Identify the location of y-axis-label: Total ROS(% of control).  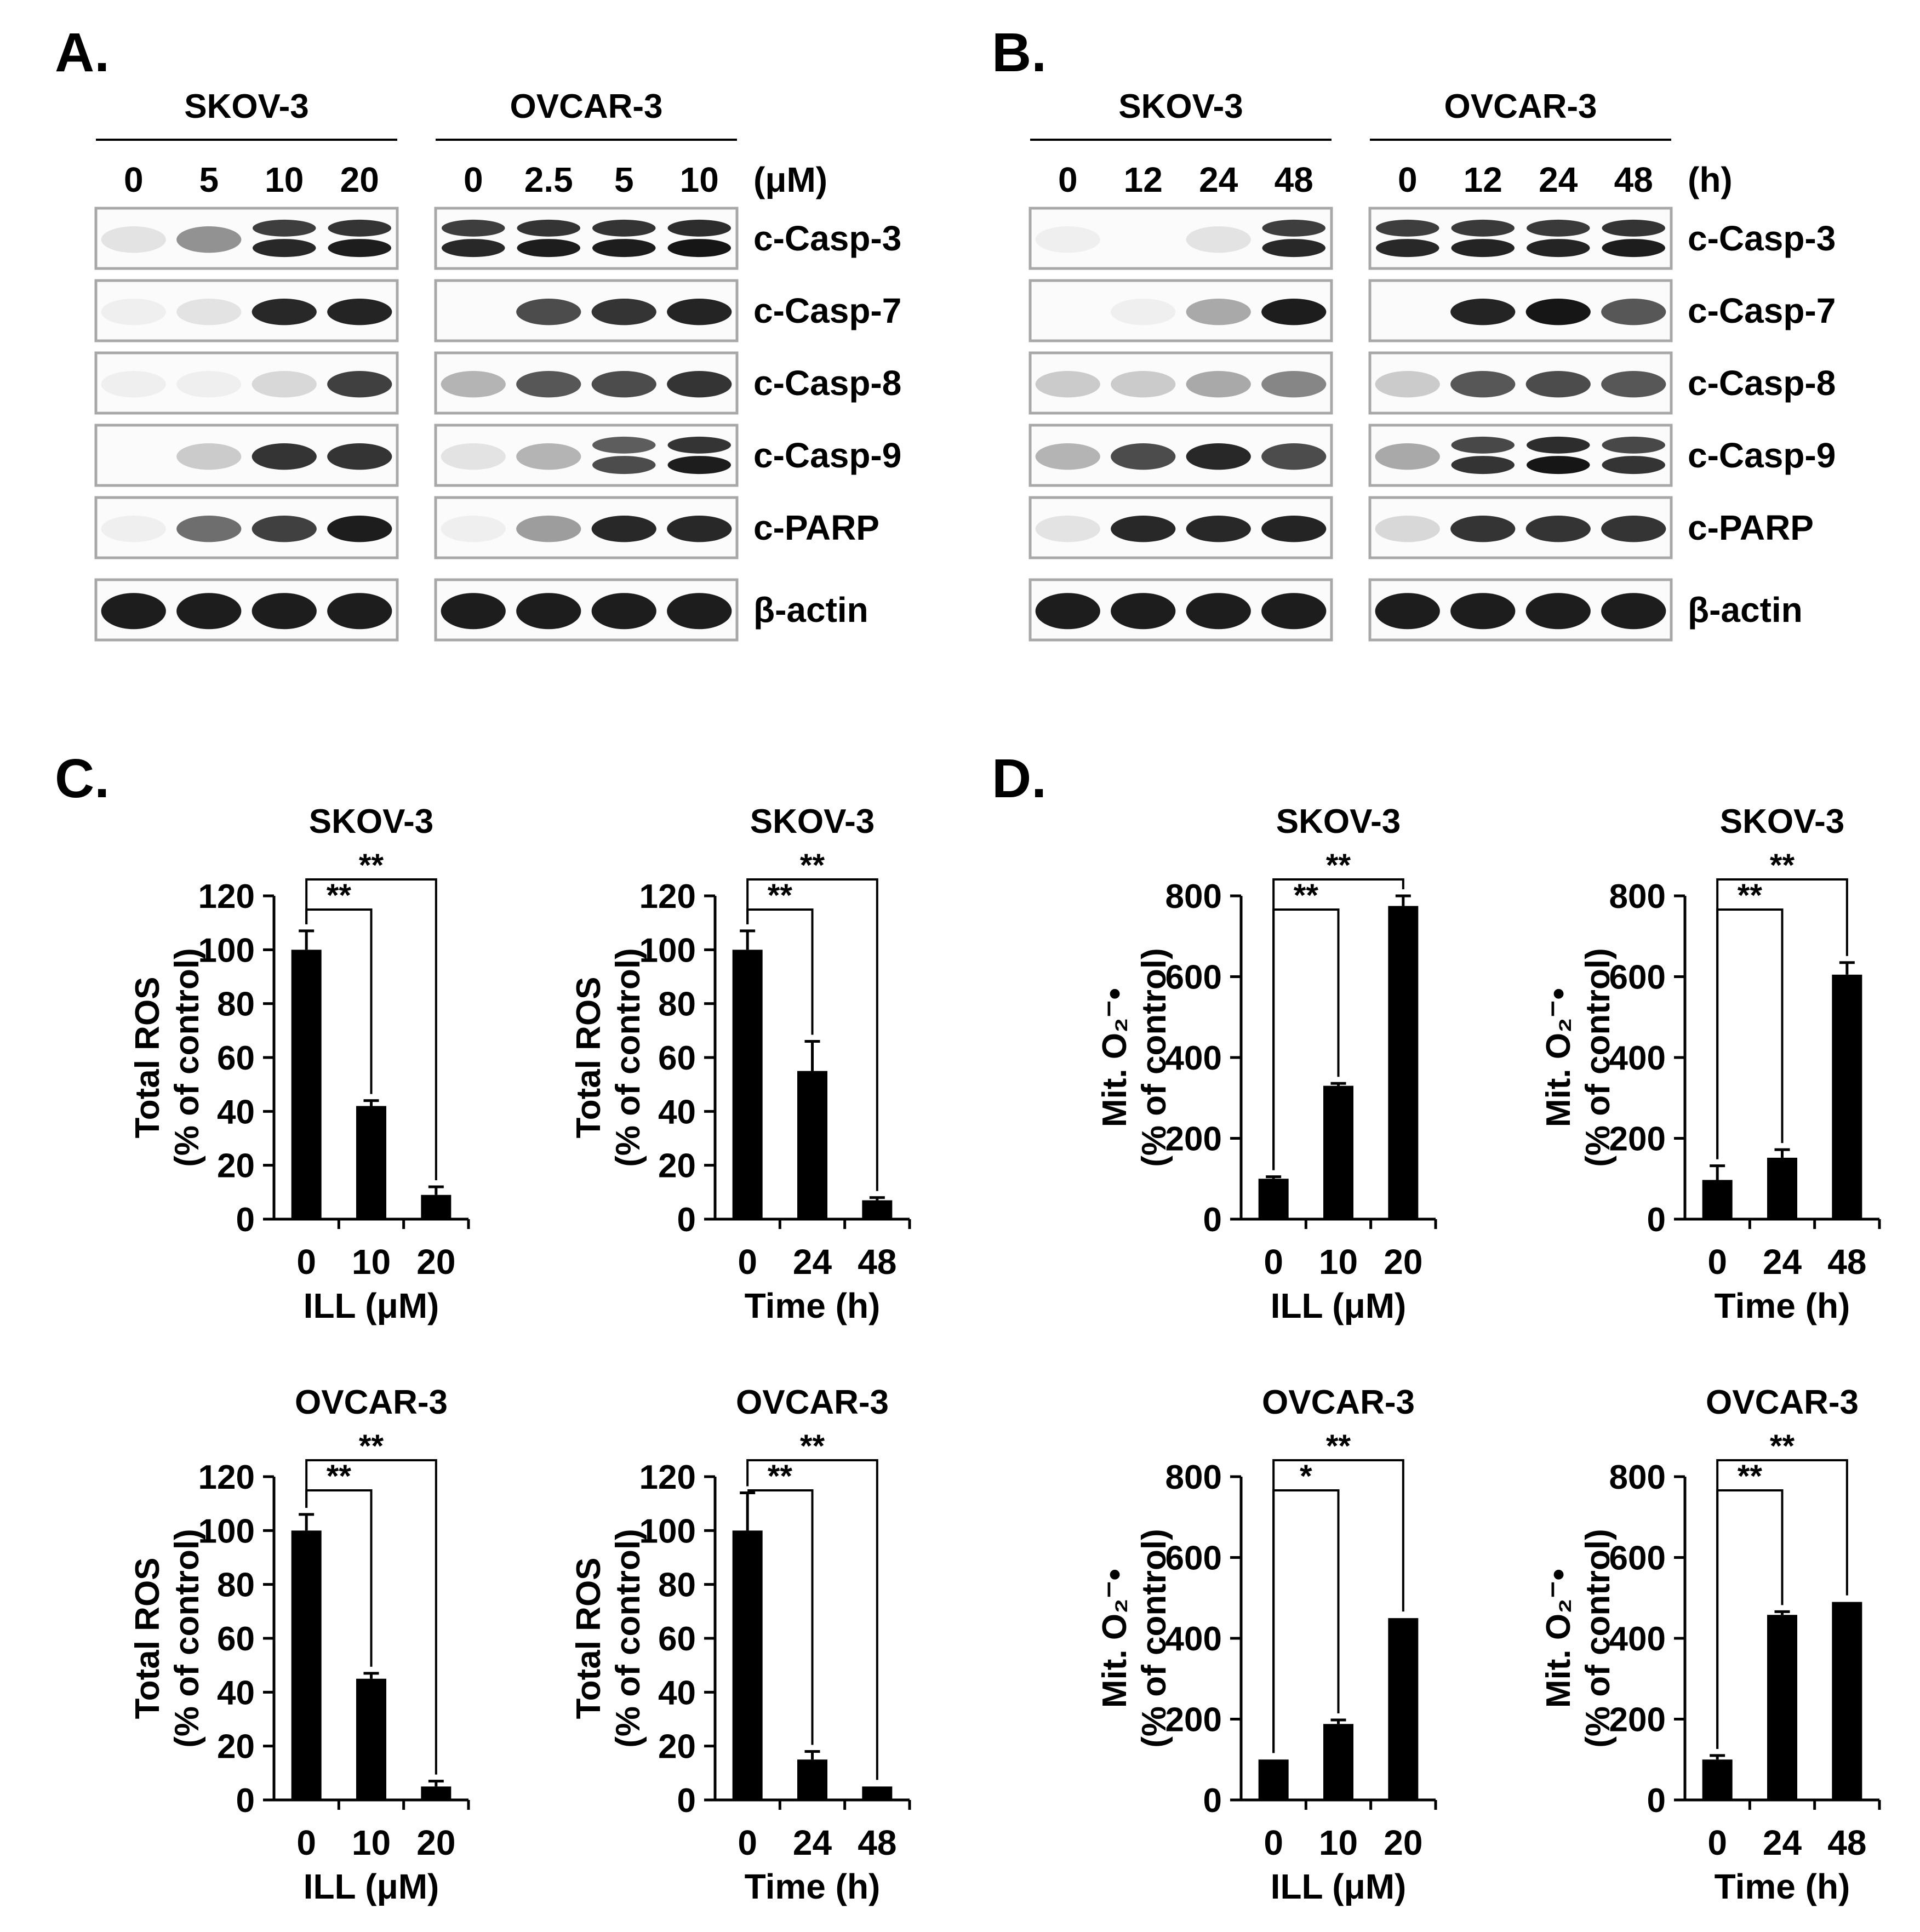
(167, 1638).